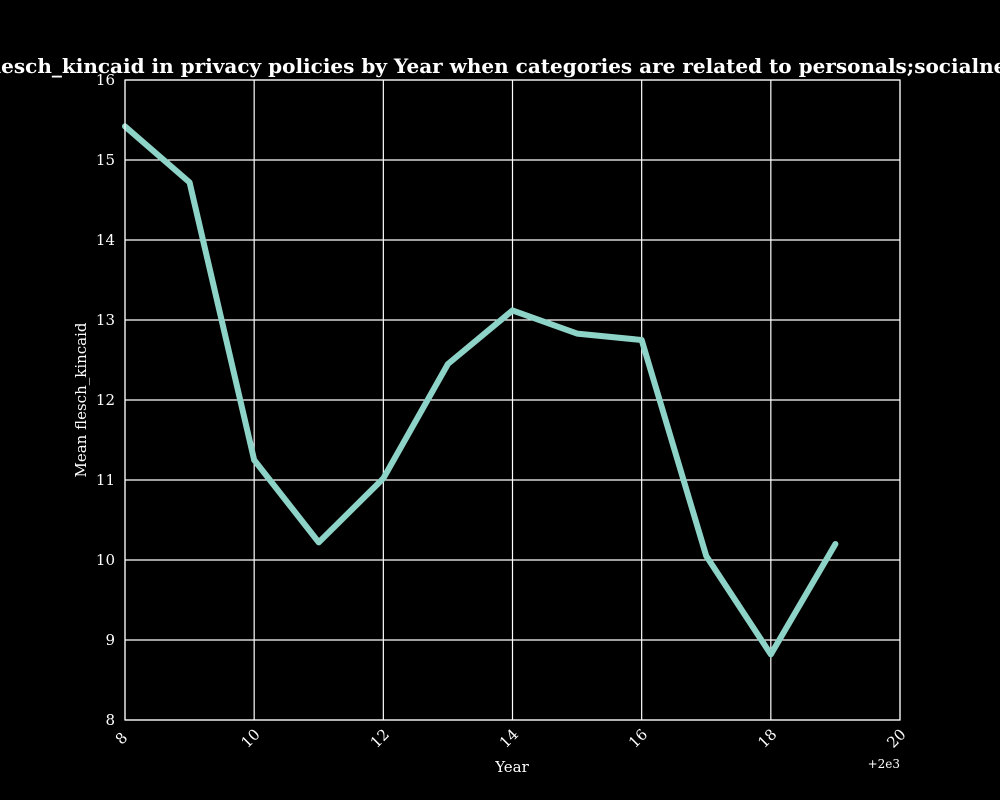 This screenshot has height=800, width=1000. What do you see at coordinates (511, 767) in the screenshot?
I see `x-axis-label: Year` at bounding box center [511, 767].